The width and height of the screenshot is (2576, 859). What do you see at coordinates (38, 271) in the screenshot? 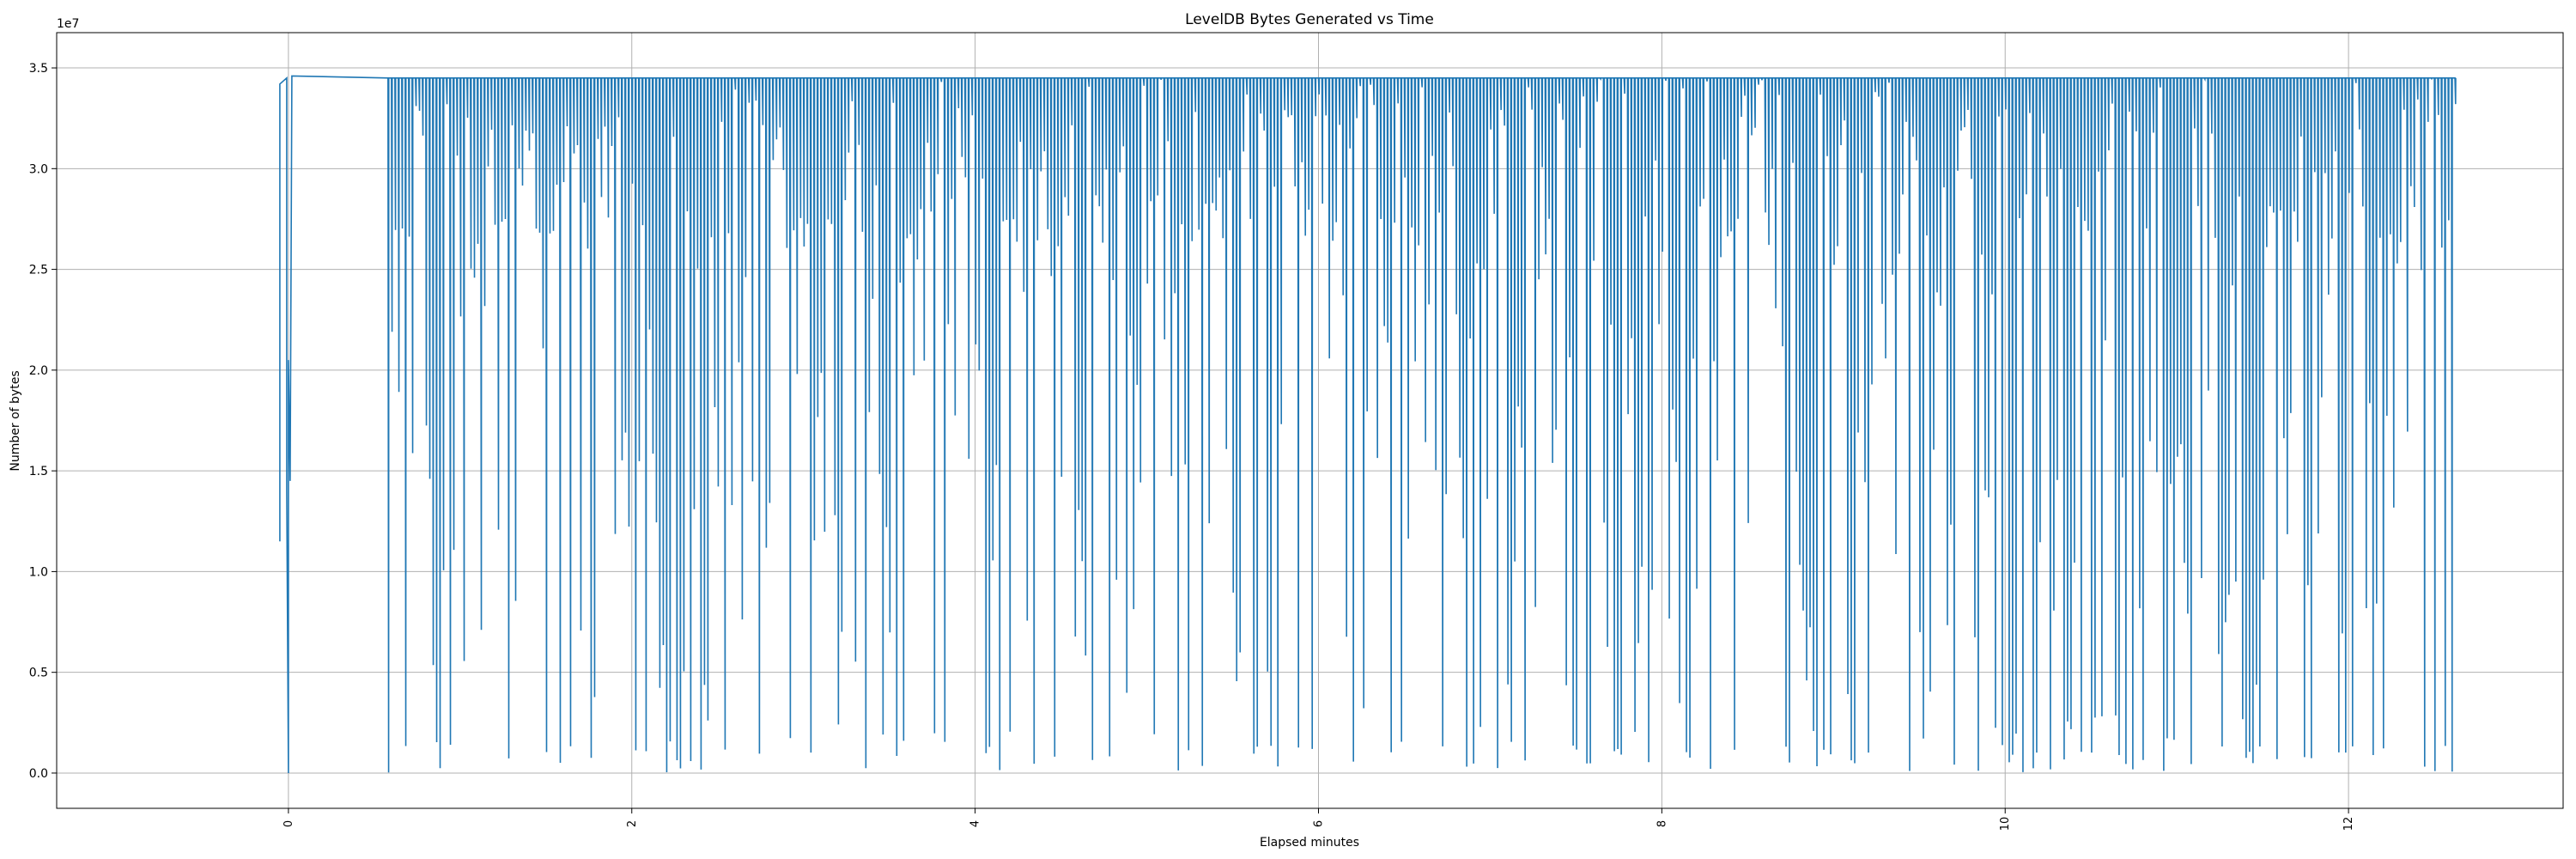
I see `y-tick-label: 2.5` at bounding box center [38, 271].